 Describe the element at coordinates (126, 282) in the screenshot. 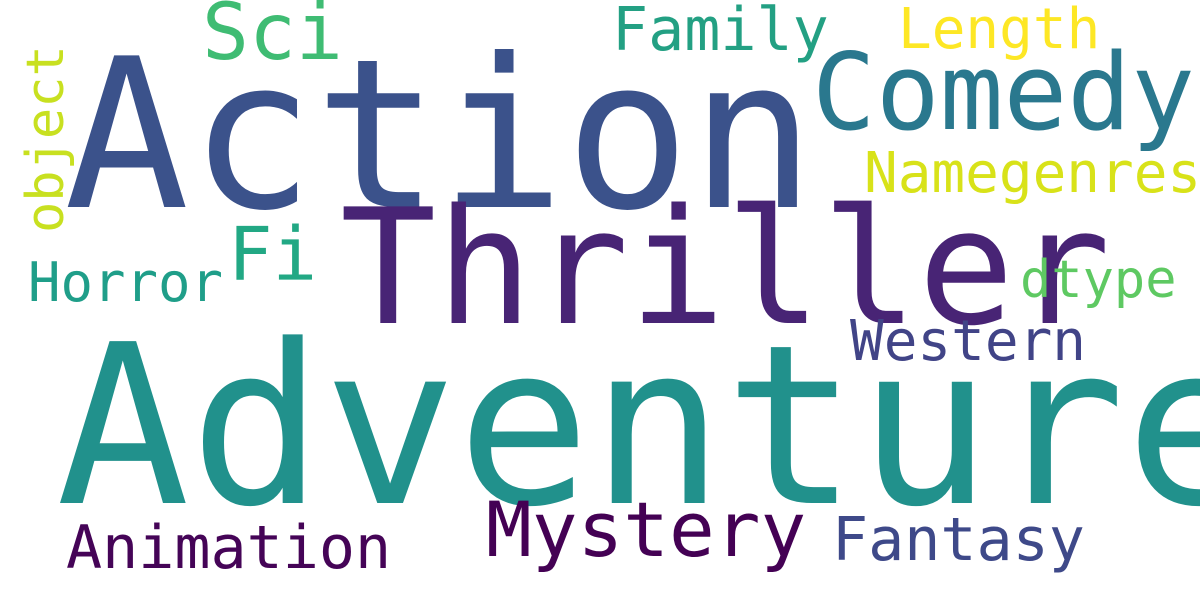

I see `word-horror: Horror` at that location.